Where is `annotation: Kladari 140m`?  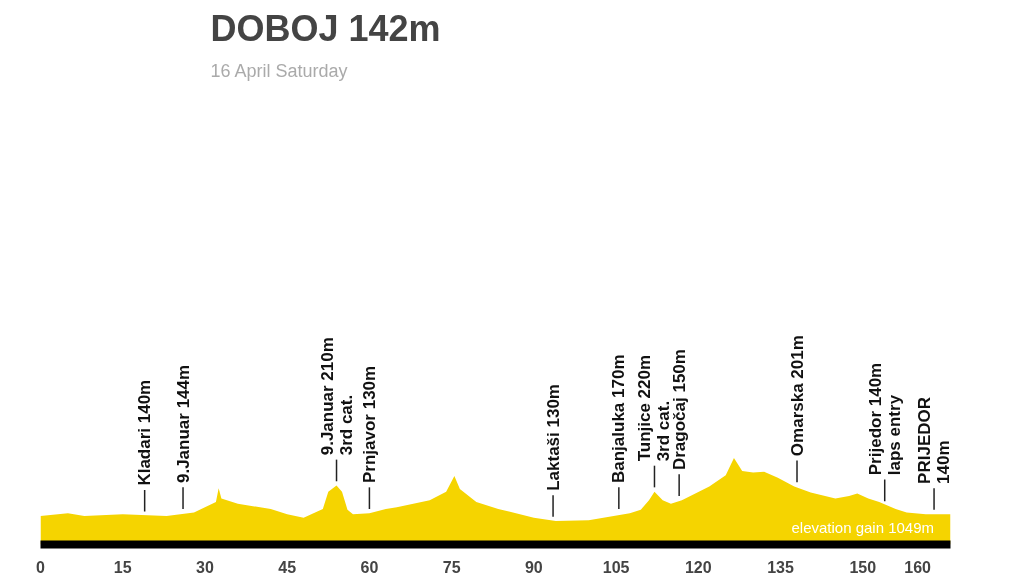 annotation: Kladari 140m is located at coordinates (145, 432).